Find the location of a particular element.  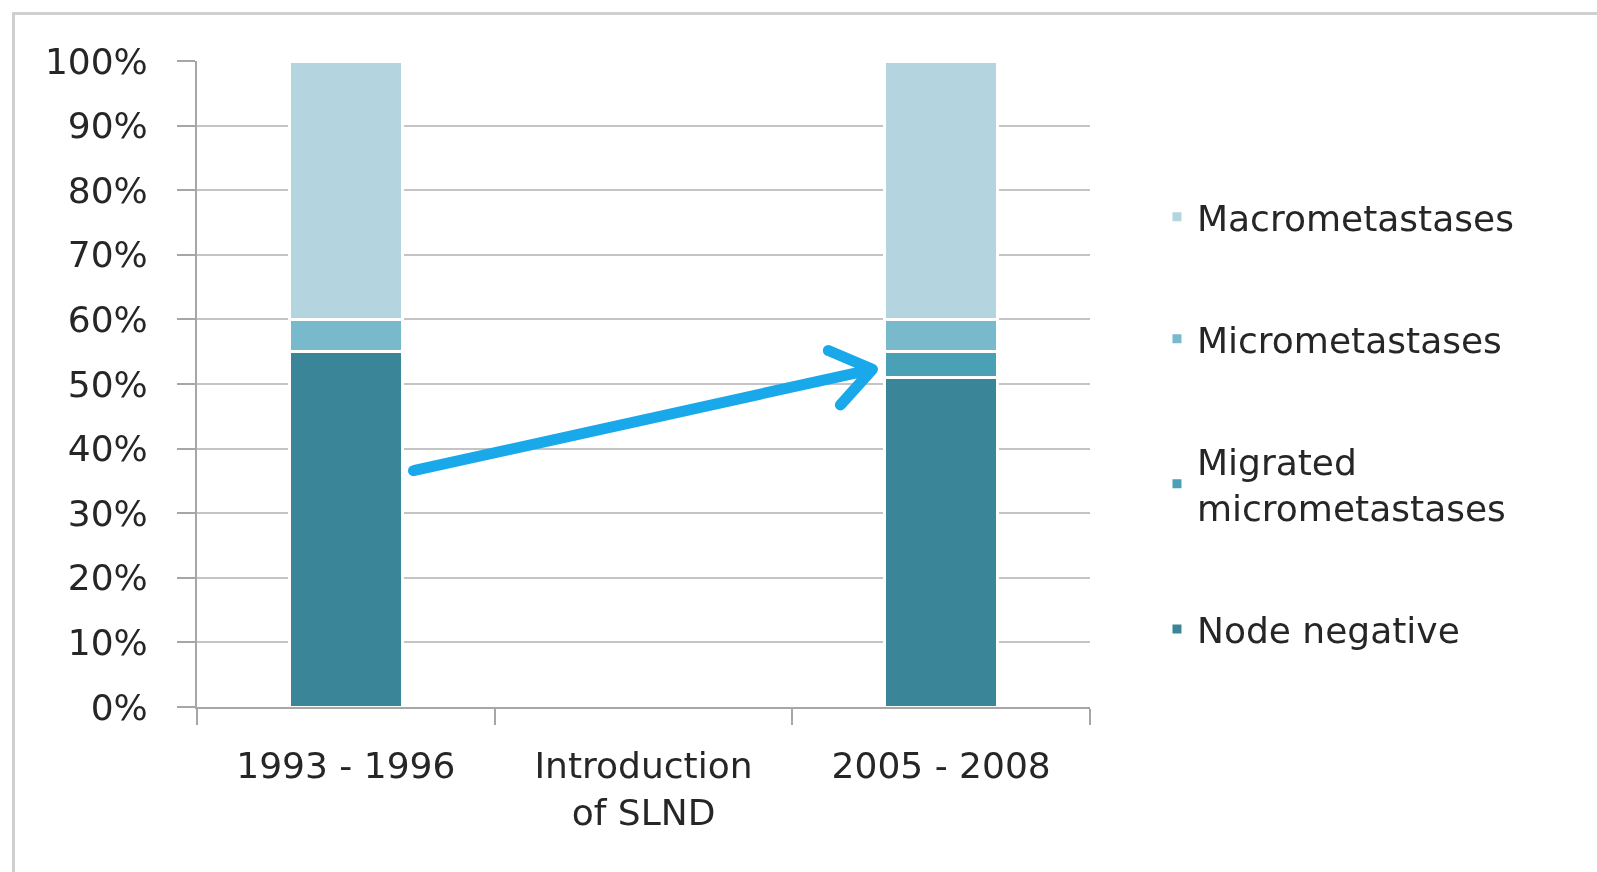

x-tick-label: Introduction of SLND is located at coordinates (643, 789).